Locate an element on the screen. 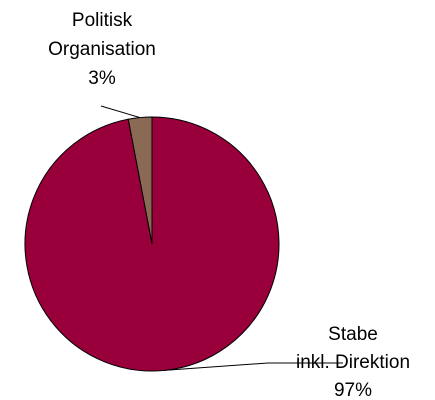  label-stabe-inkl-direktion: Stabe inkl. Direktion 97% is located at coordinates (353, 362).